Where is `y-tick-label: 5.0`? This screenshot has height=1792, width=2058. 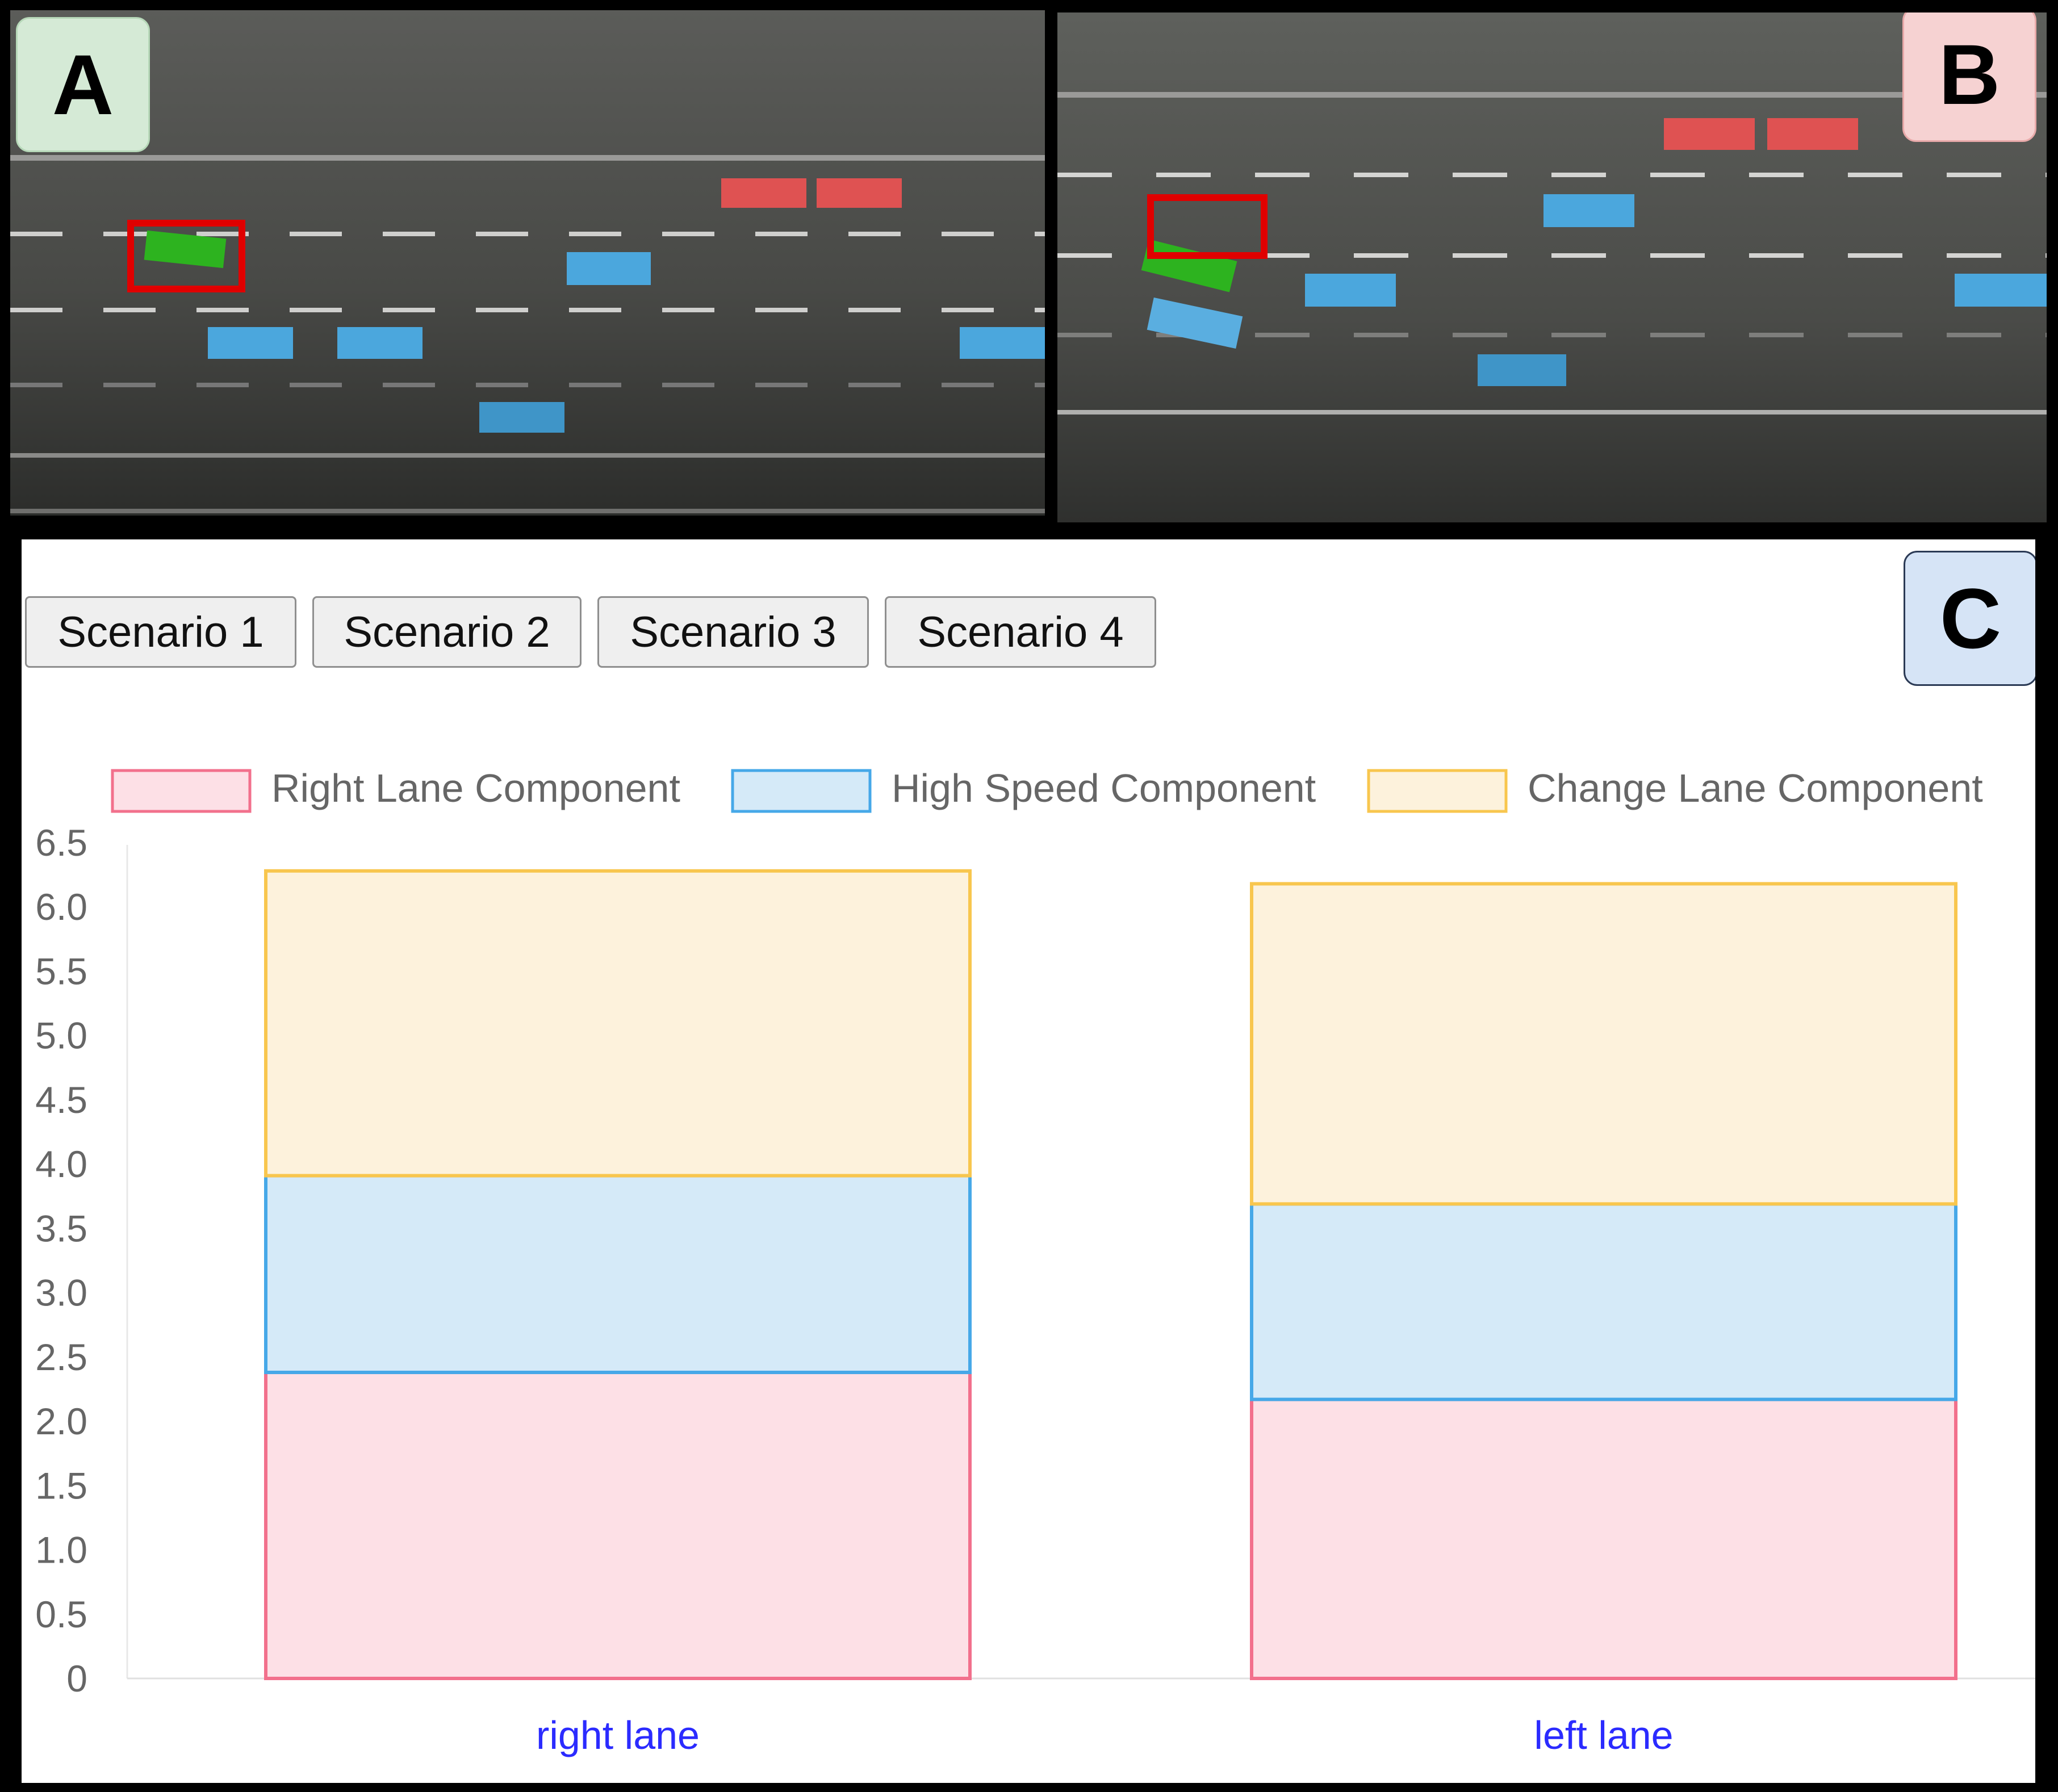
y-tick-label: 5.0 is located at coordinates (61, 1036).